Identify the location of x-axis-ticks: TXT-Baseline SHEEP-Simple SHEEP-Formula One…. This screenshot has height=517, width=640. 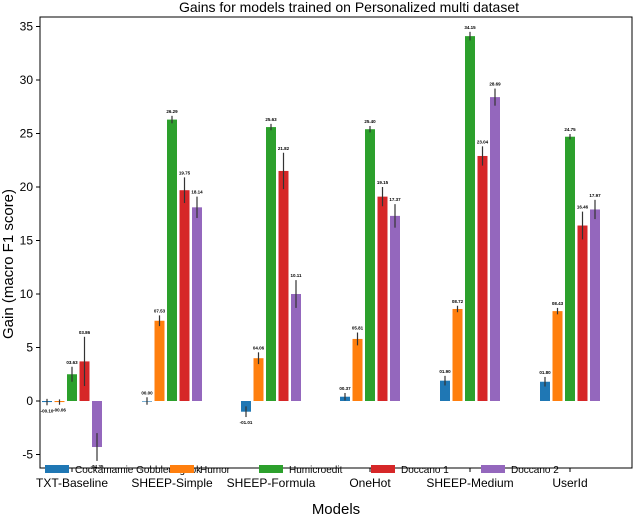
(312, 479).